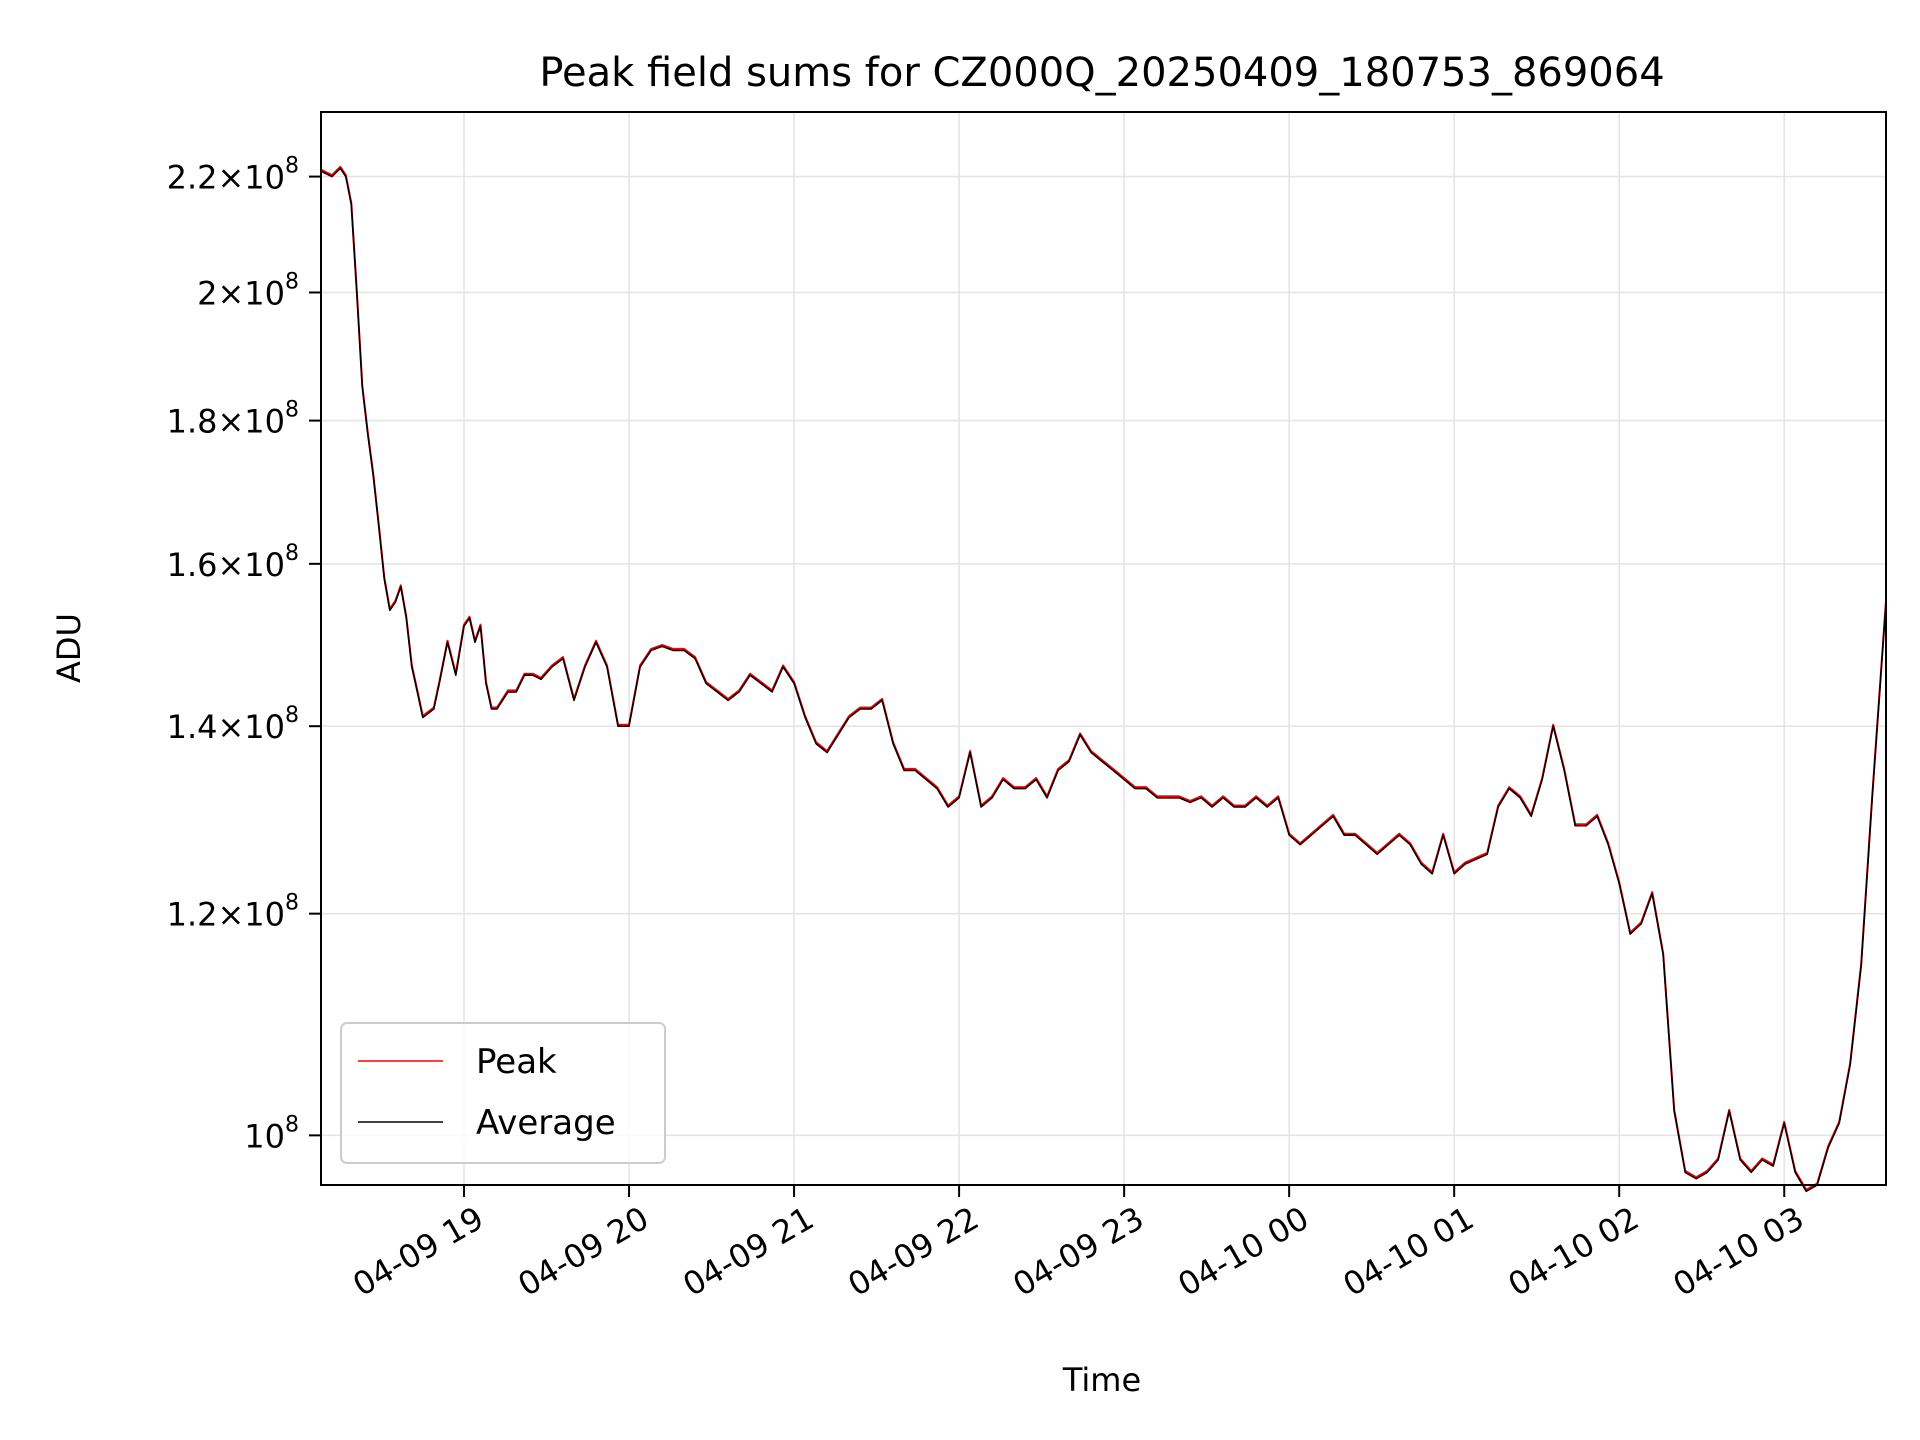 This screenshot has height=1440, width=1920. I want to click on y-tick-label: 2×108, so click(248, 290).